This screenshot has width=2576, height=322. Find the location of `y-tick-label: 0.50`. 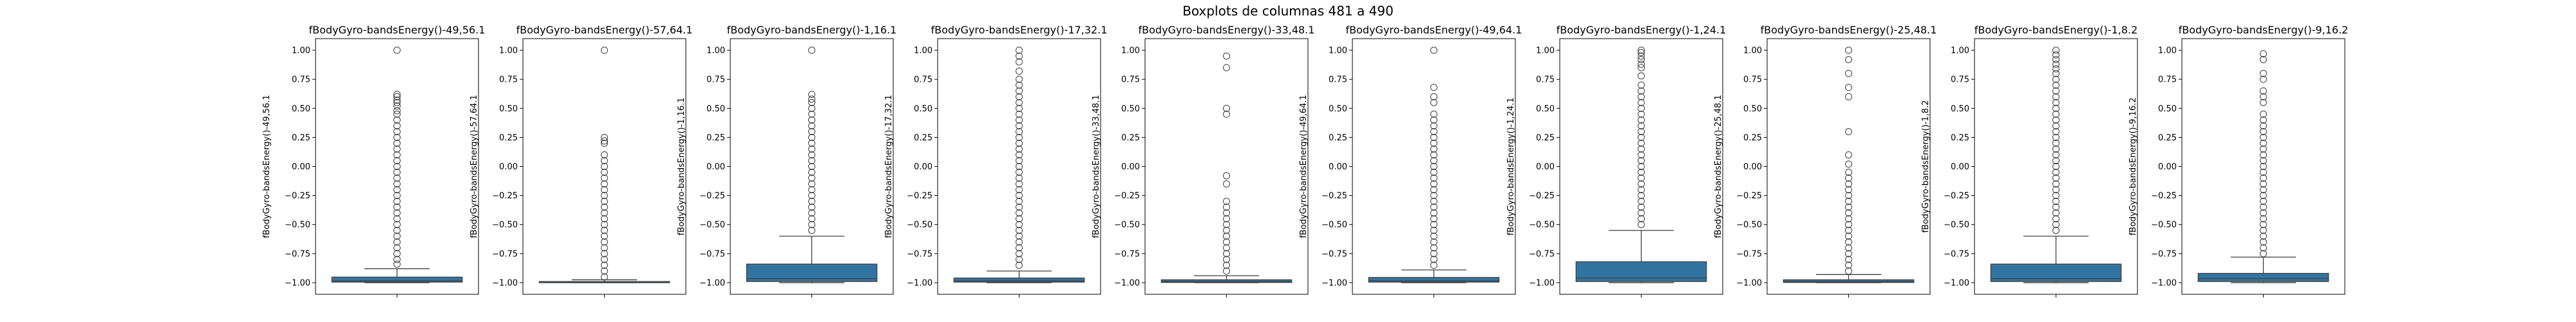

y-tick-label: 0.50 is located at coordinates (1752, 109).